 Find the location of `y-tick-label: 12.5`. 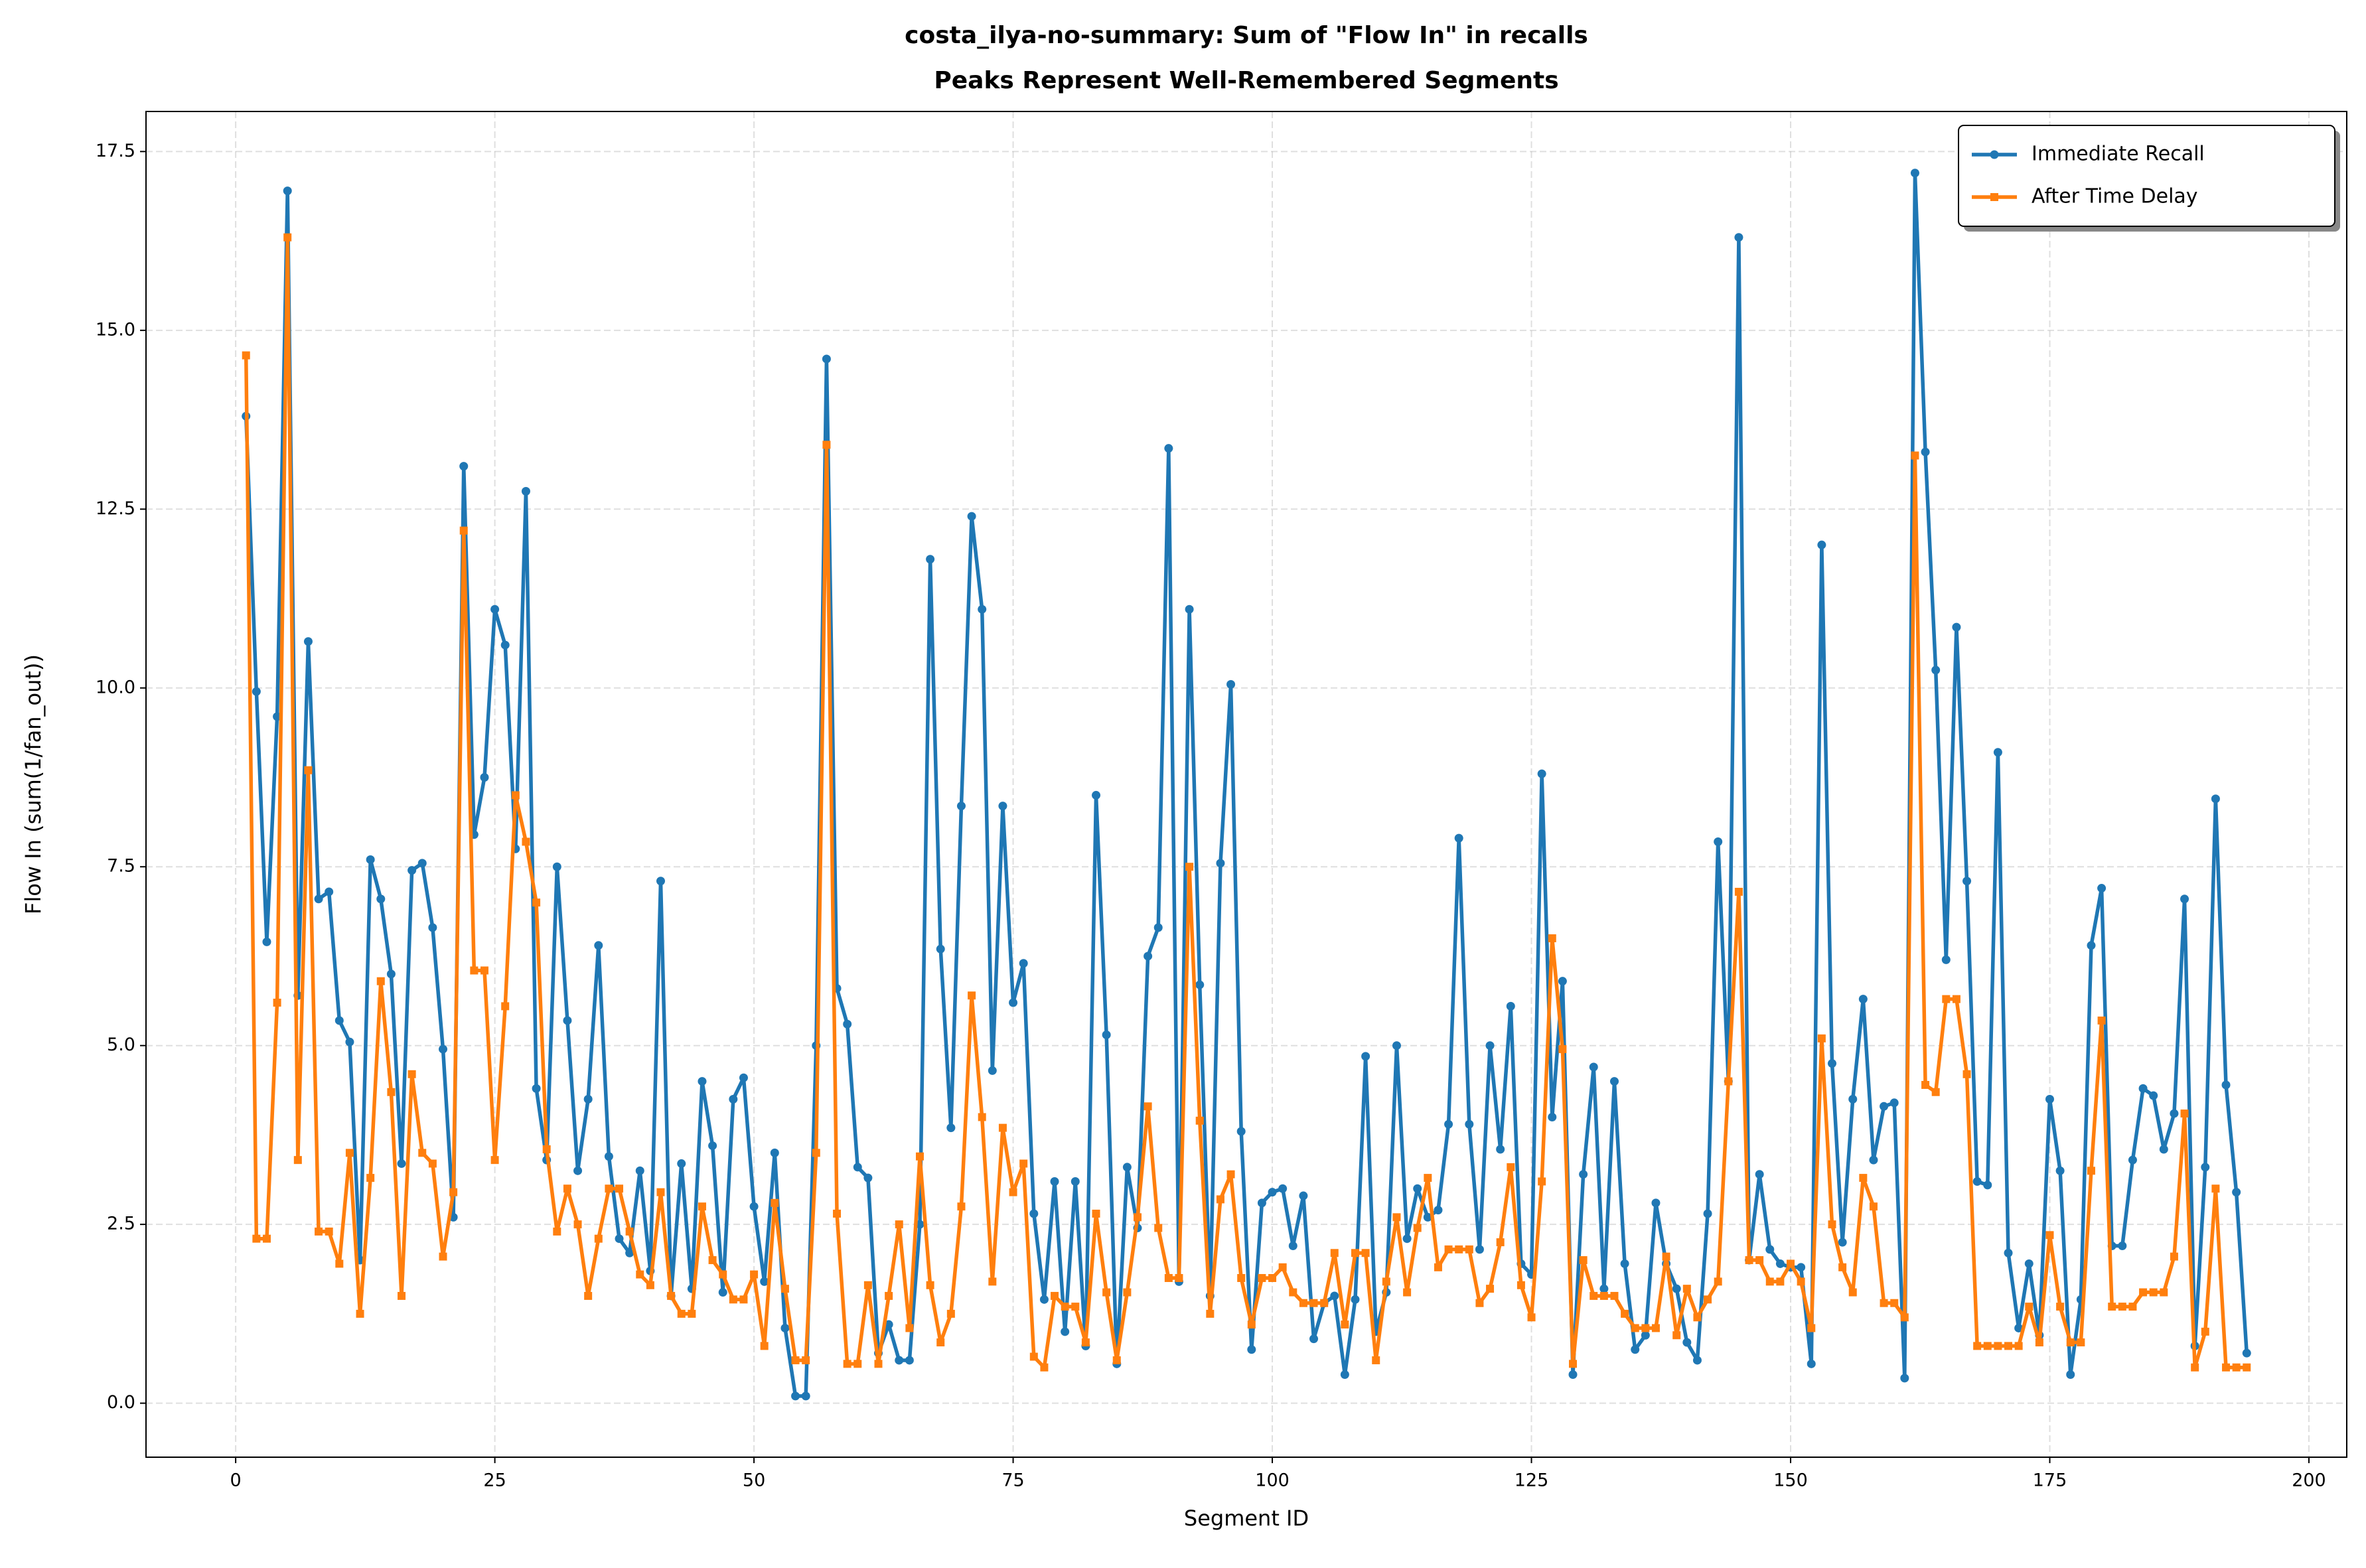

y-tick-label: 12.5 is located at coordinates (115, 508).